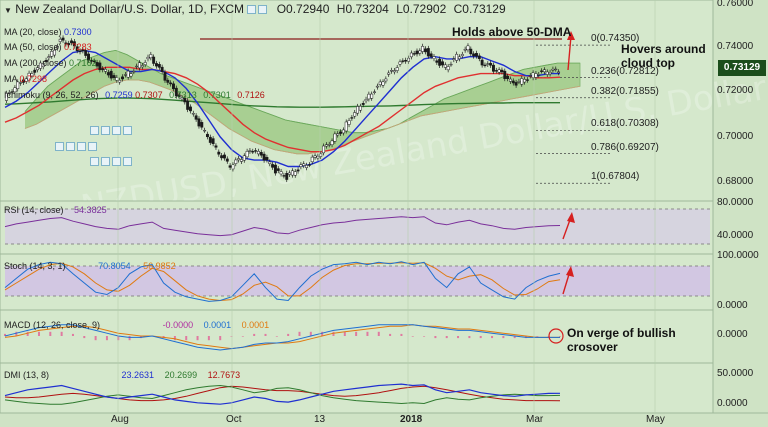 The image size is (768, 427). I want to click on legend-dmi: DMI (13, 8) 23.2631 20.2699 12.7673, so click(122, 375).